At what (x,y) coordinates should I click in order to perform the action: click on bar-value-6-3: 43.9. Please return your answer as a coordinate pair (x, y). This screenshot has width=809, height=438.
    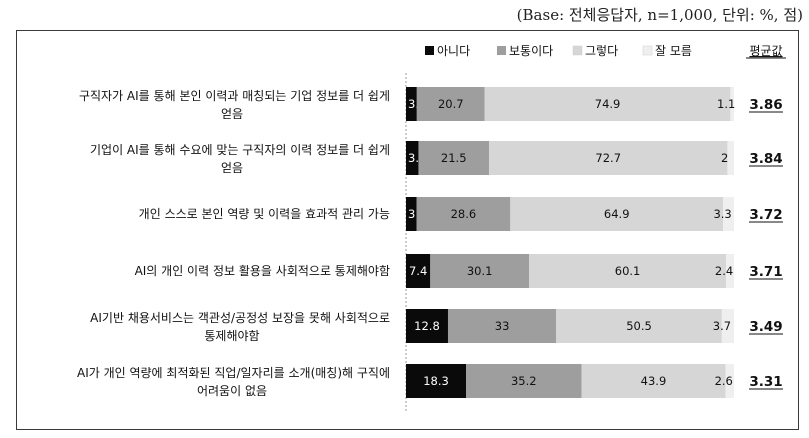
    Looking at the image, I should click on (654, 381).